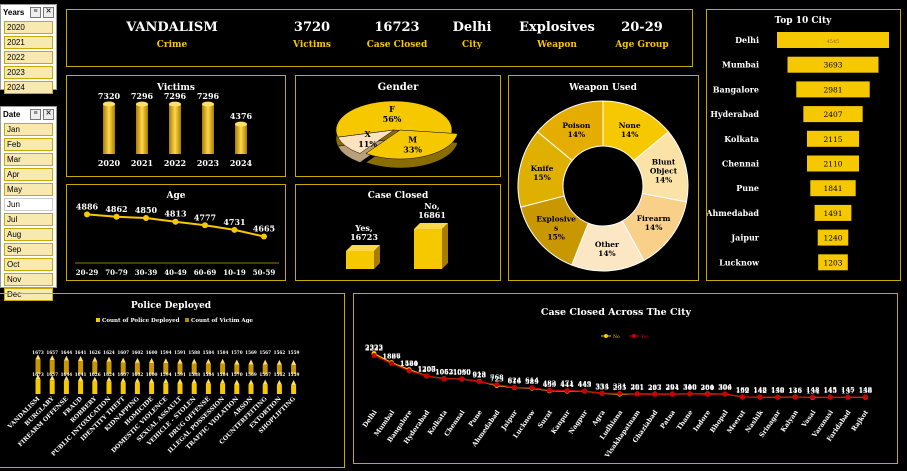 The image size is (907, 471). What do you see at coordinates (14, 12) in the screenshot?
I see `years-slicer-title: Years` at bounding box center [14, 12].